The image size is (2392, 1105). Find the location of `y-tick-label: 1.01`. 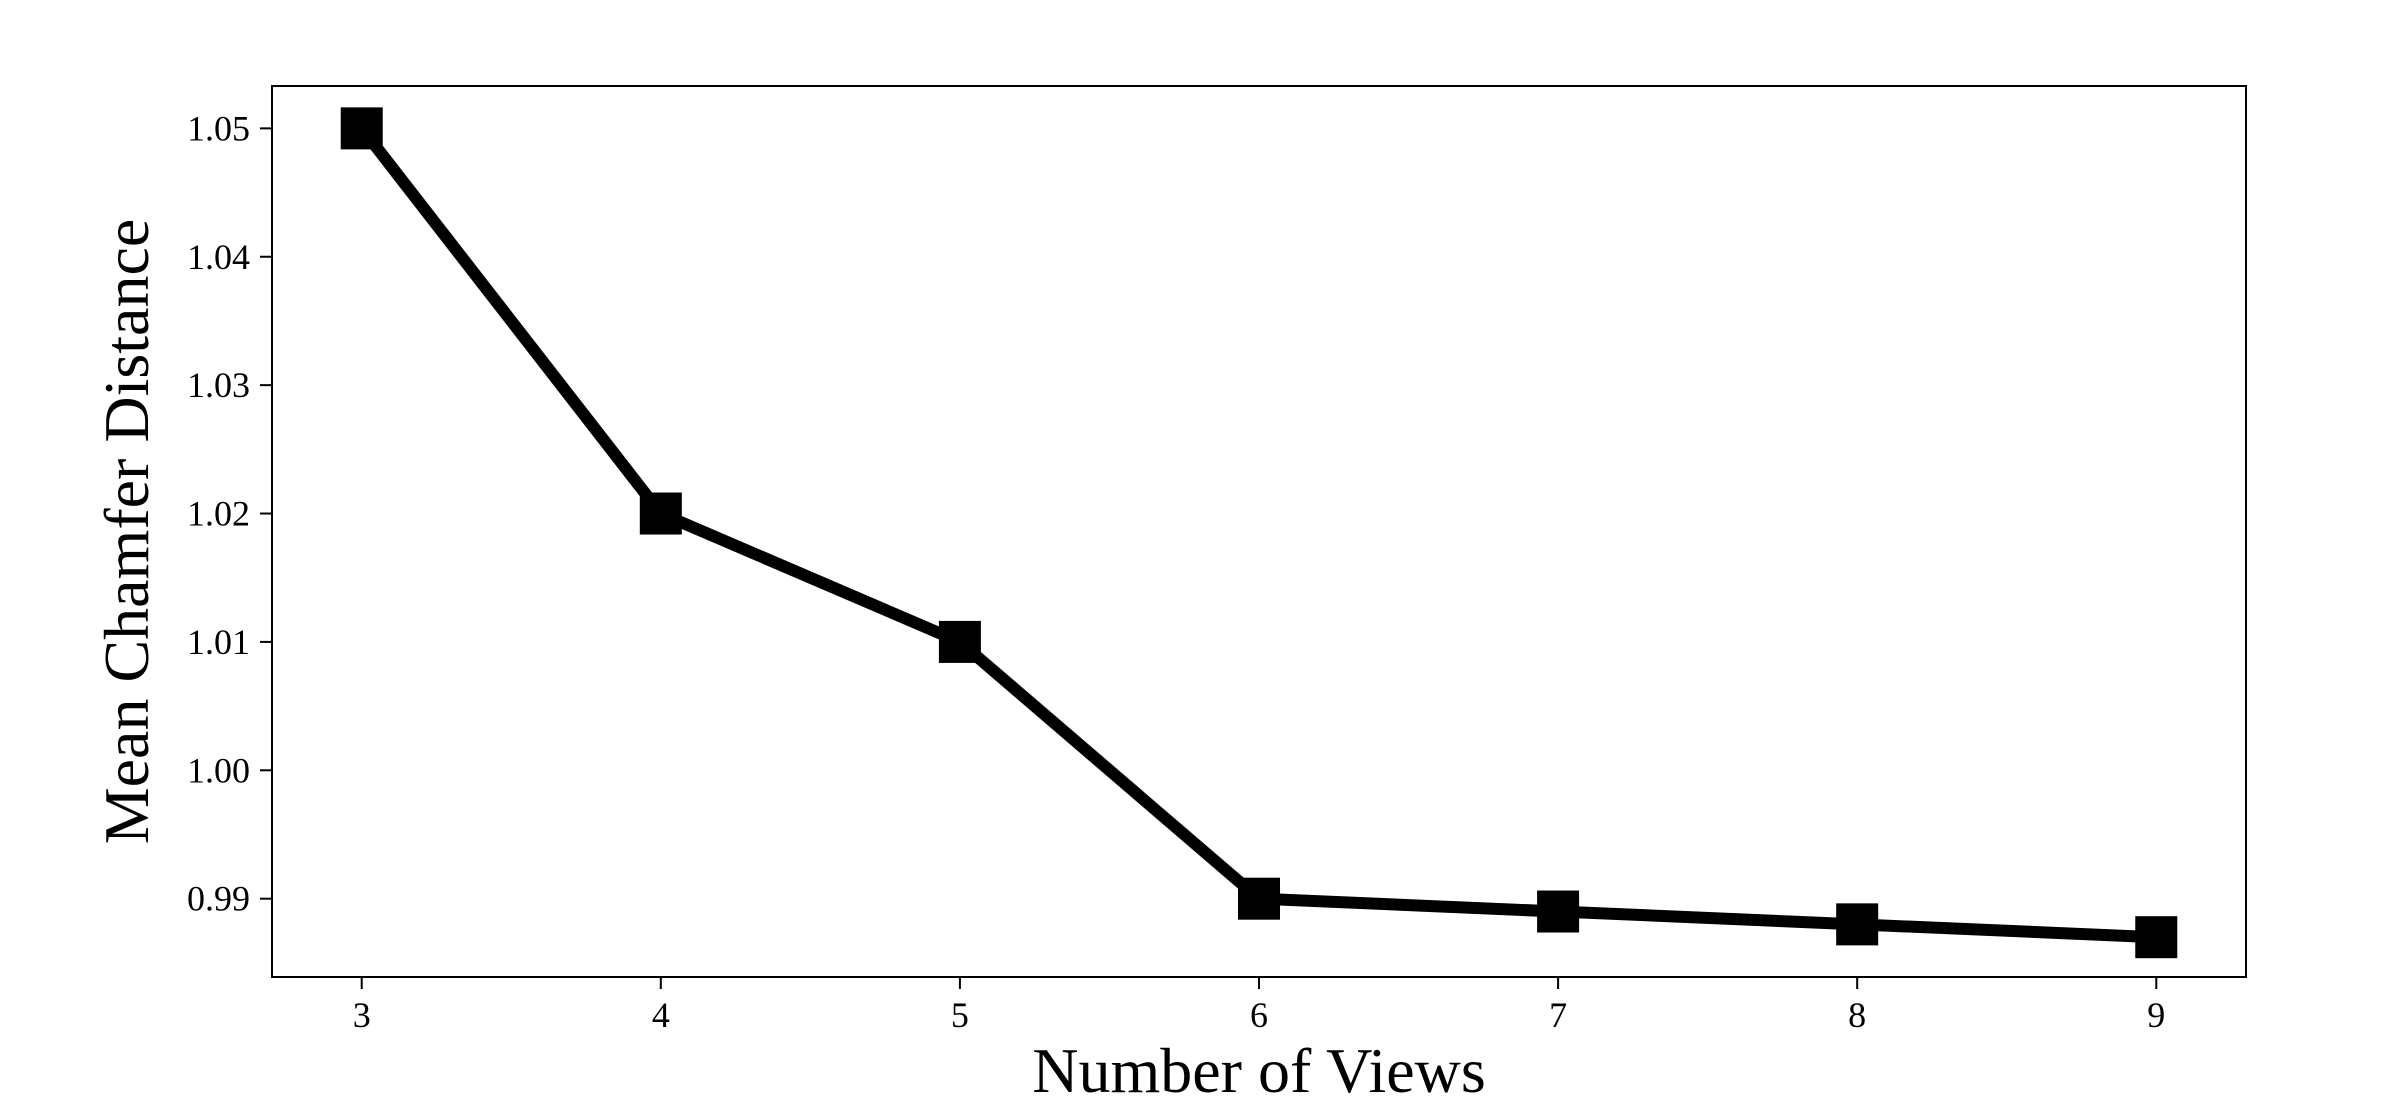

y-tick-label: 1.01 is located at coordinates (218, 642).